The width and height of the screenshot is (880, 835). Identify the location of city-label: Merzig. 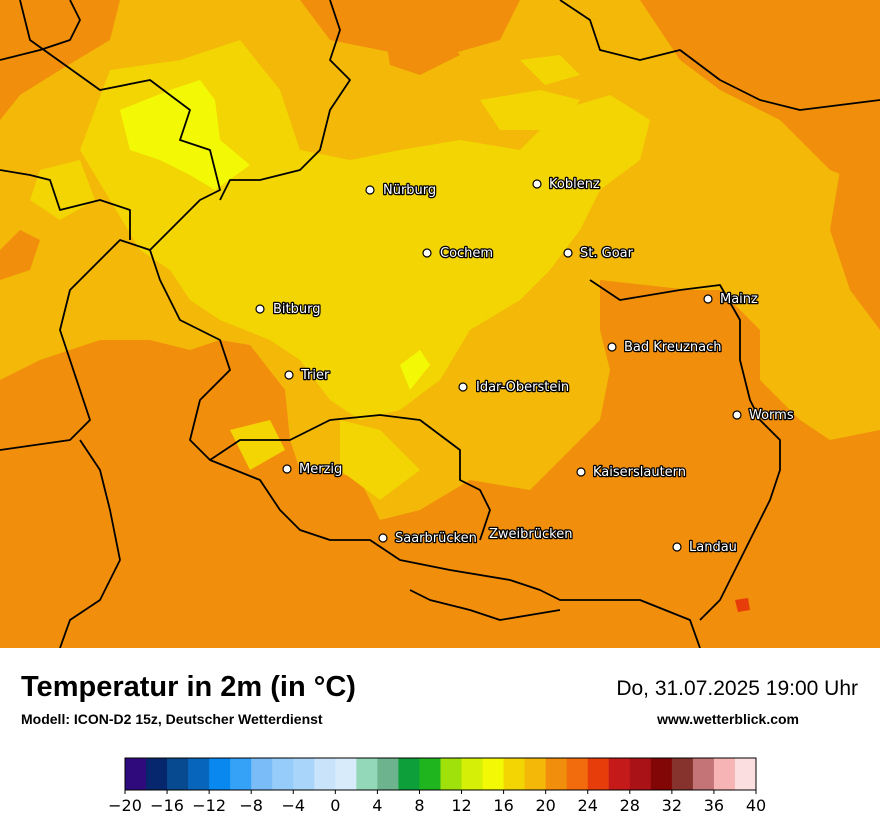
(320, 469).